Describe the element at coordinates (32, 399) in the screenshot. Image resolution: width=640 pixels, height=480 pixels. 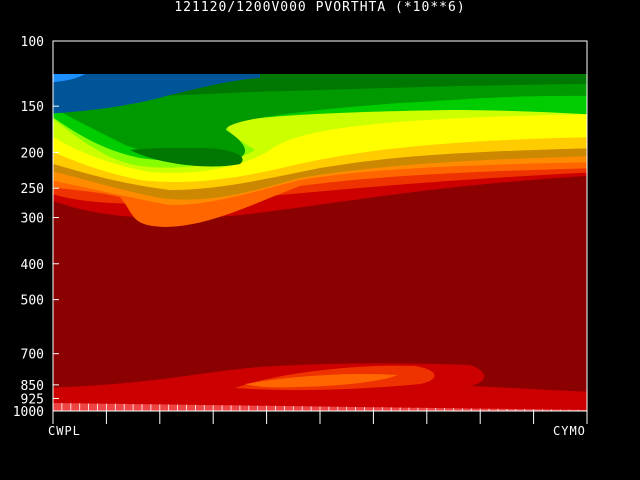
I see `y-tick-label: 925` at that location.